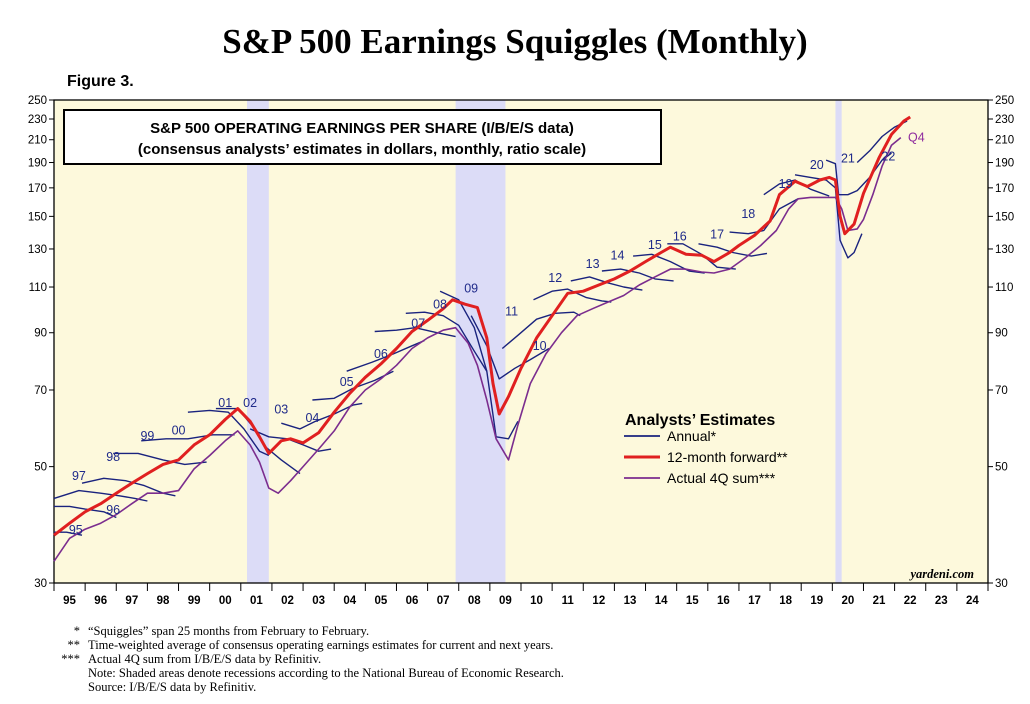  I want to click on x-tick-label: 01, so click(256, 601).